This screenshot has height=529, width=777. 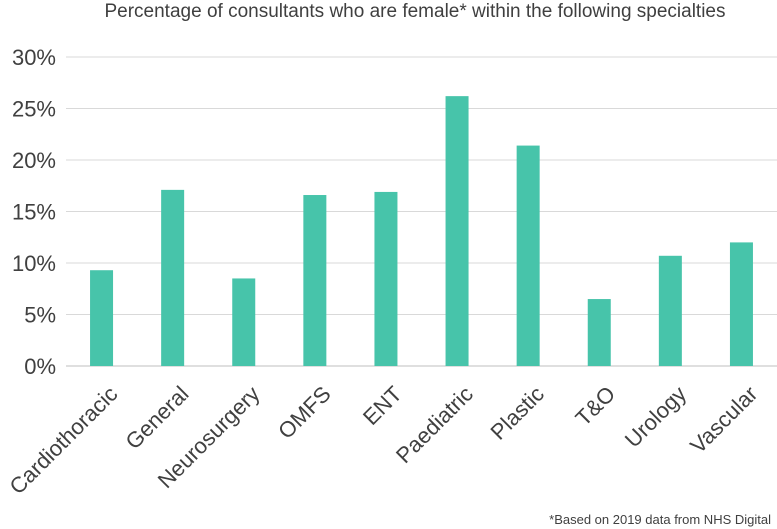 What do you see at coordinates (599, 332) in the screenshot?
I see `bar-t-o` at bounding box center [599, 332].